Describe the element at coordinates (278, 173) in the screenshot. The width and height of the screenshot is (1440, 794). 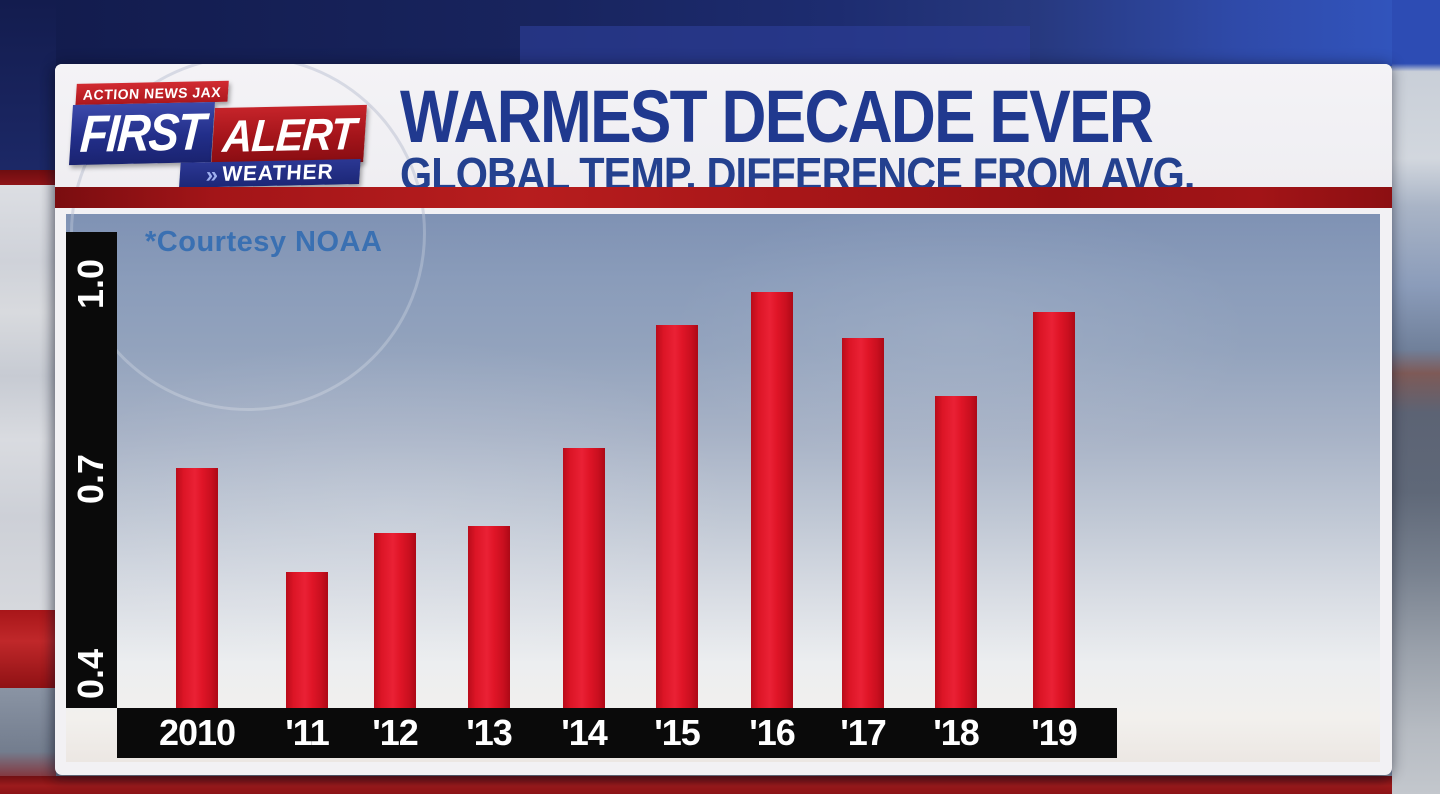
I see `logo-weather-text: WEATHER` at that location.